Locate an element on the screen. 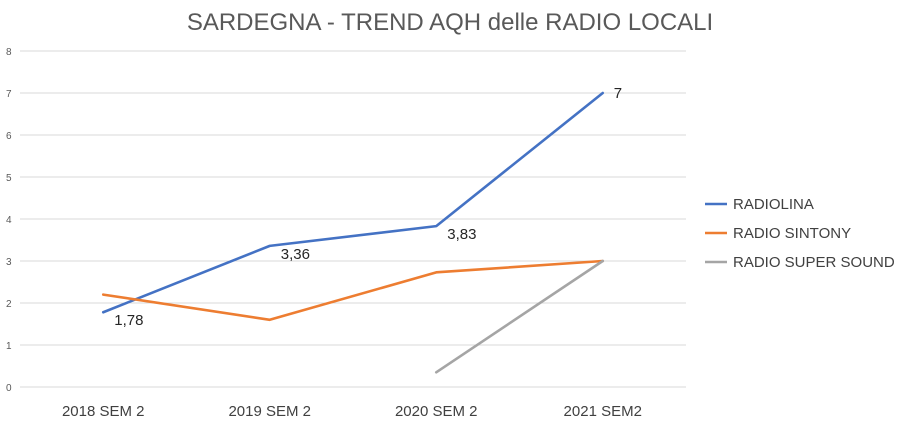  y-axis-ticks: 0 1 2 3 4 5 6 7 8 is located at coordinates (9, 220).